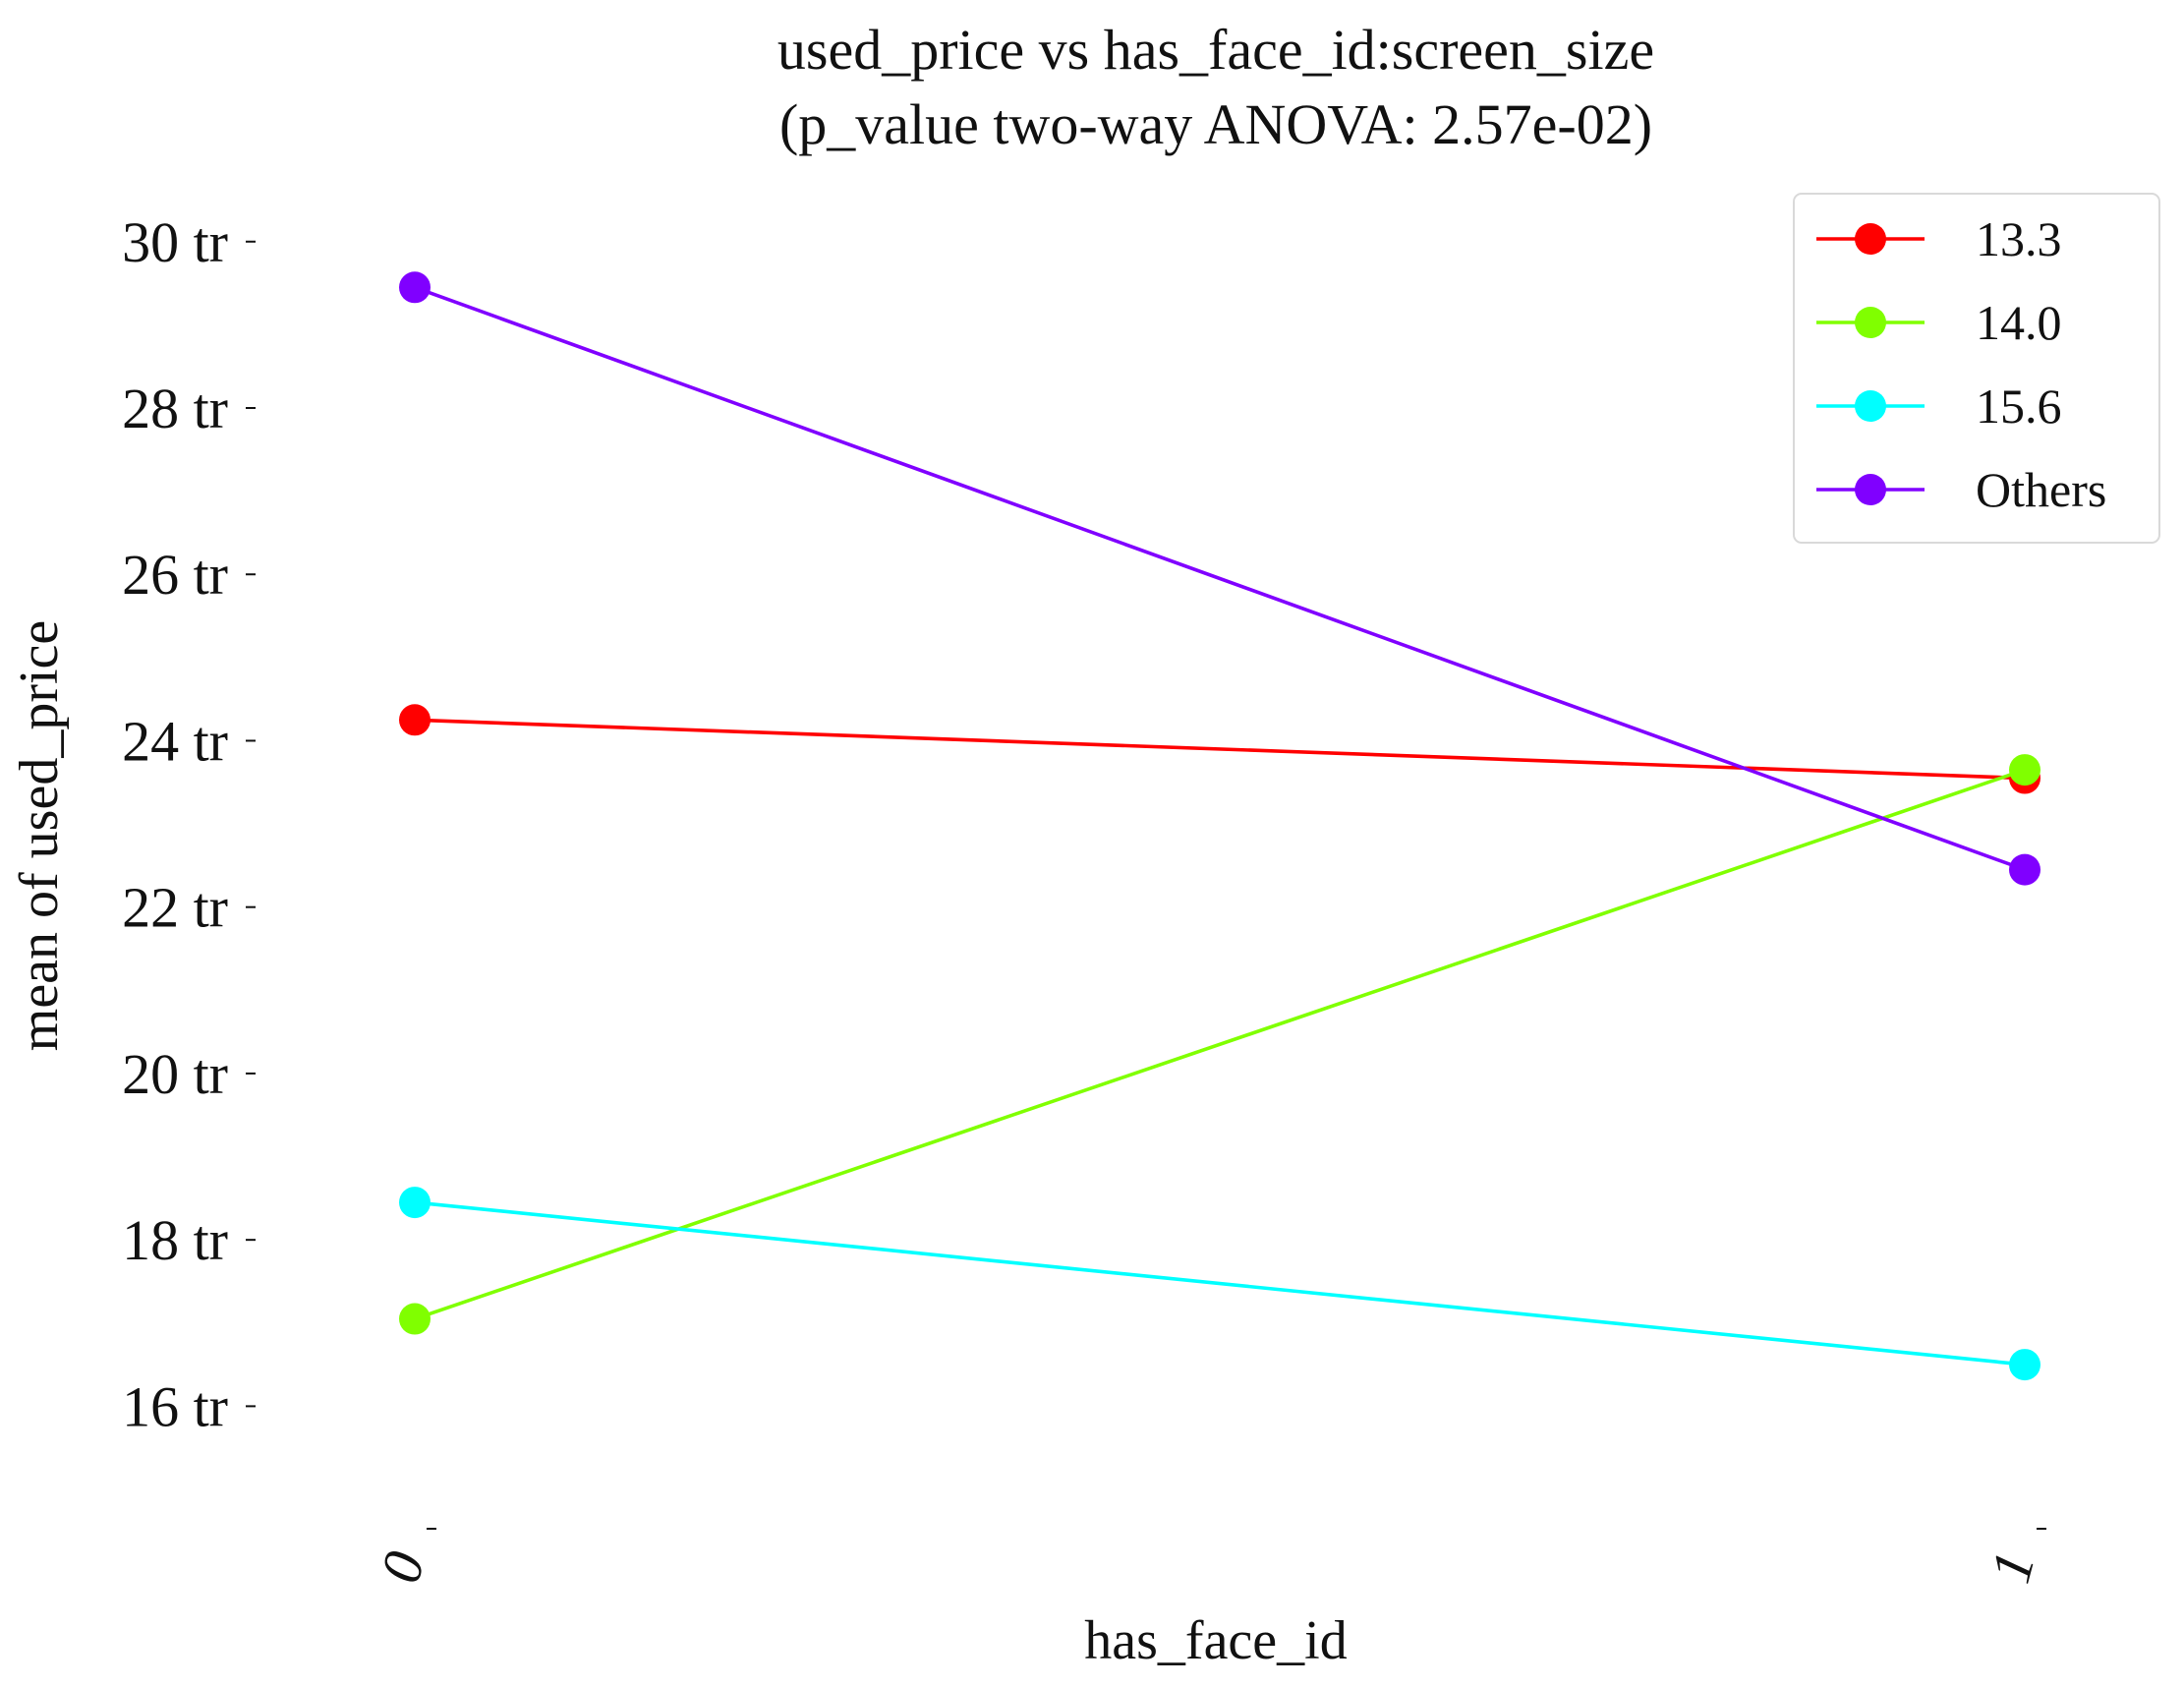 The width and height of the screenshot is (2184, 1688). Describe the element at coordinates (175, 408) in the screenshot. I see `y-tick-label: 28 tr` at that location.